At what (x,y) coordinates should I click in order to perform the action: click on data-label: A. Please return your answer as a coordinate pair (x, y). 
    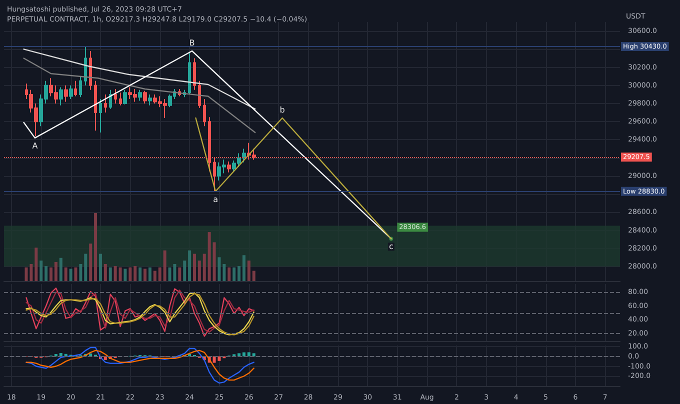
    Looking at the image, I should click on (35, 145).